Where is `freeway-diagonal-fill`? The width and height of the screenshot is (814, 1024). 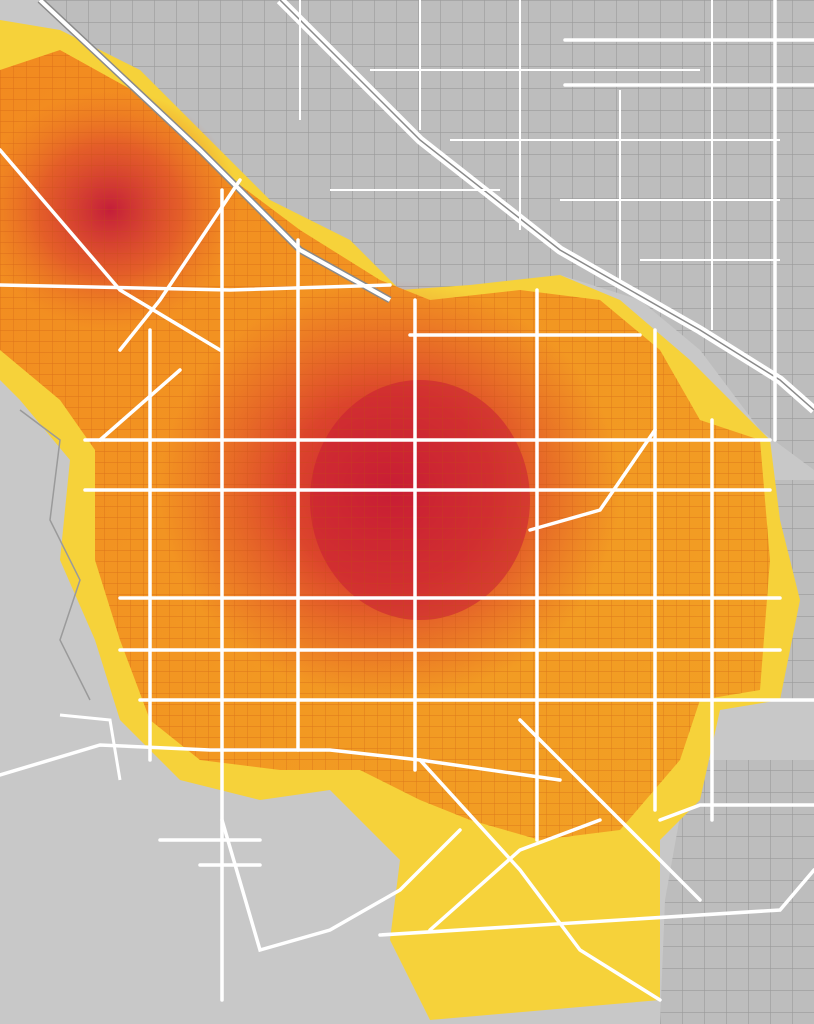 freeway-diagonal-fill is located at coordinates (214, 151).